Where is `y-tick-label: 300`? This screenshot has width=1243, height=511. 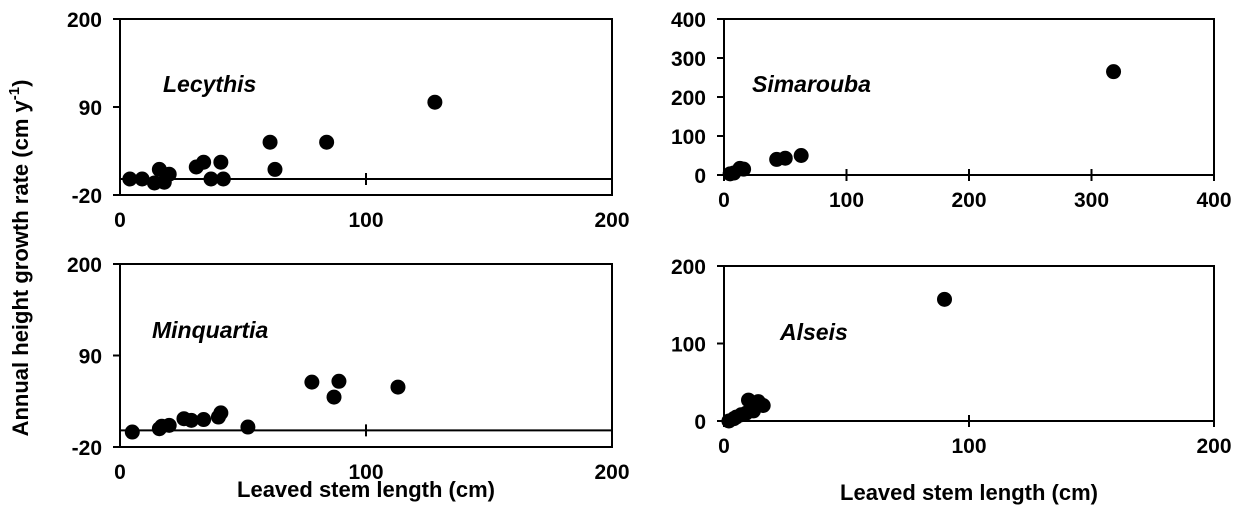 y-tick-label: 300 is located at coordinates (688, 59).